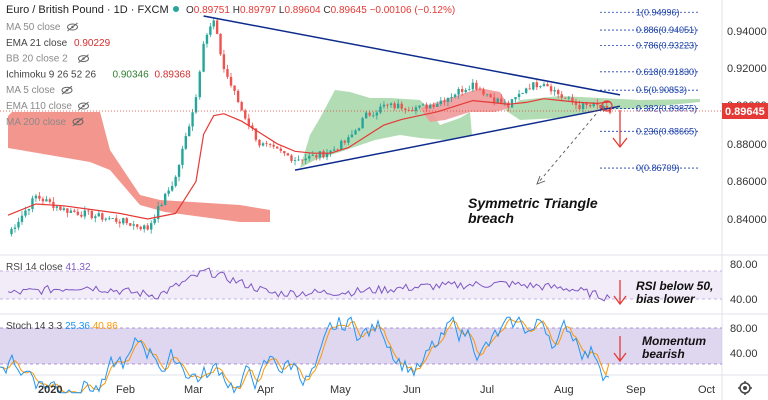 The width and height of the screenshot is (768, 400). I want to click on legend-label: BB 20 close 2, so click(37, 59).